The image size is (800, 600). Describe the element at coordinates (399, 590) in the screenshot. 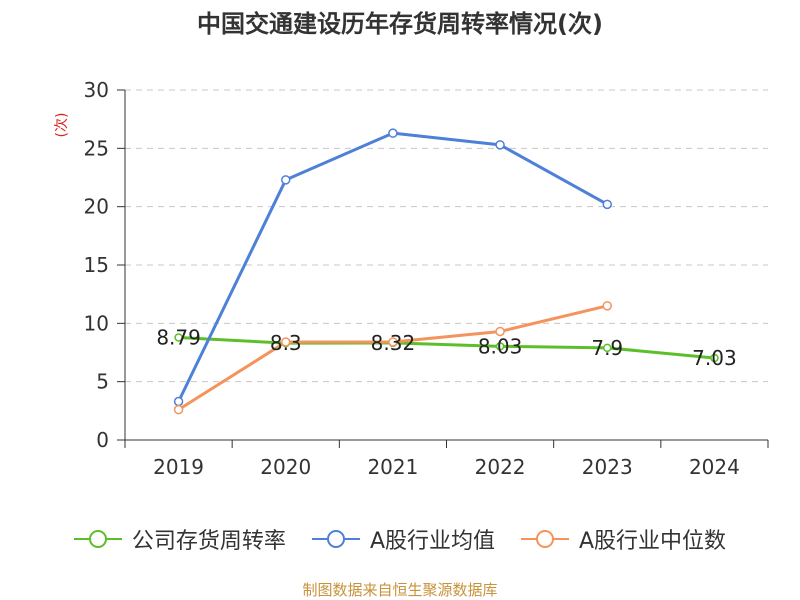

I see `source-note: 制图数据来自恒生聚源数据库` at that location.